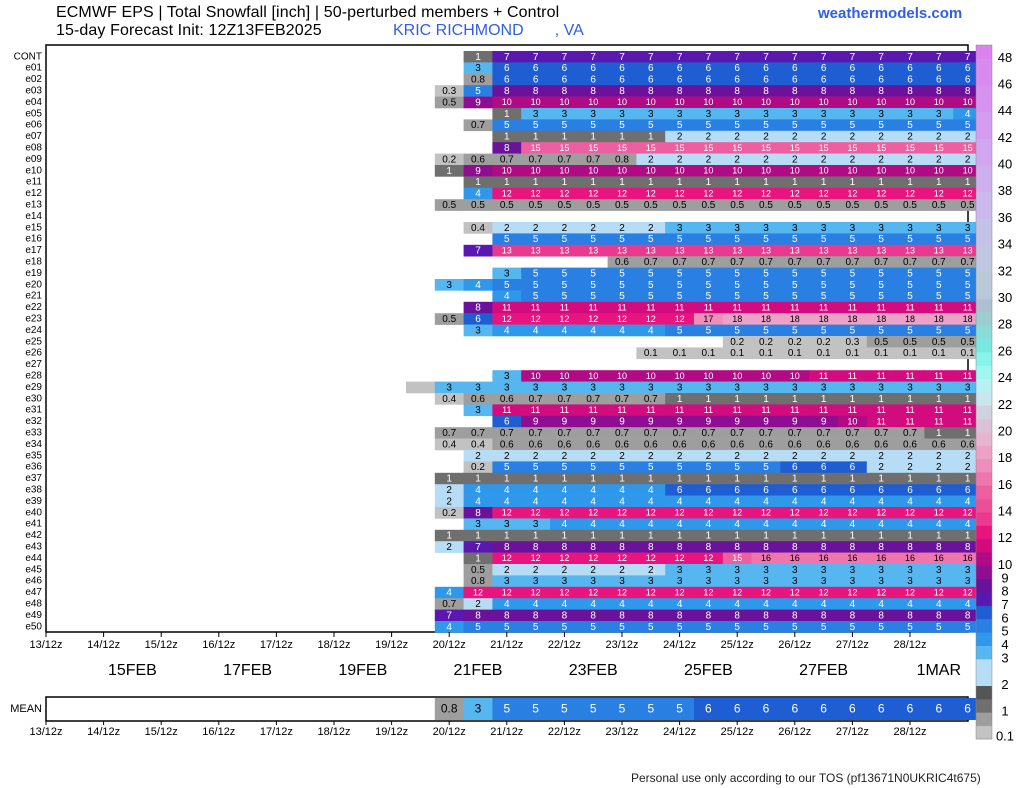  Describe the element at coordinates (535, 709) in the screenshot. I see `mean-value: 5` at that location.